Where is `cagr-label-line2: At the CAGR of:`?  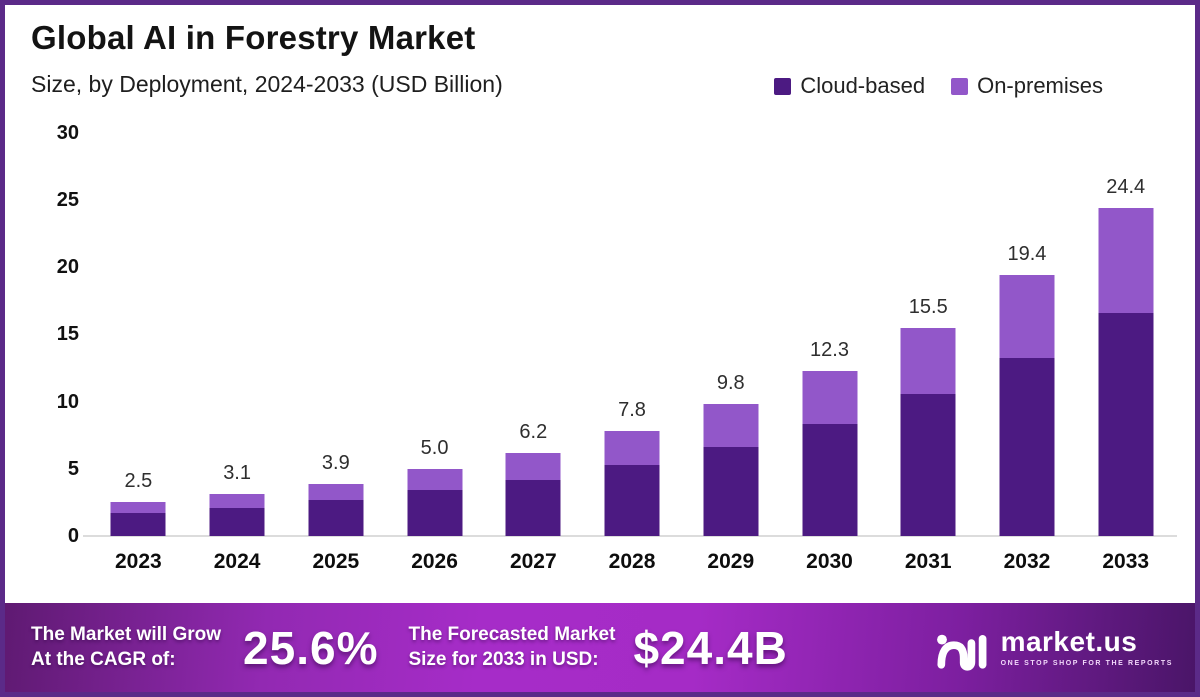
cagr-label-line2: At the CAGR of: is located at coordinates (103, 659).